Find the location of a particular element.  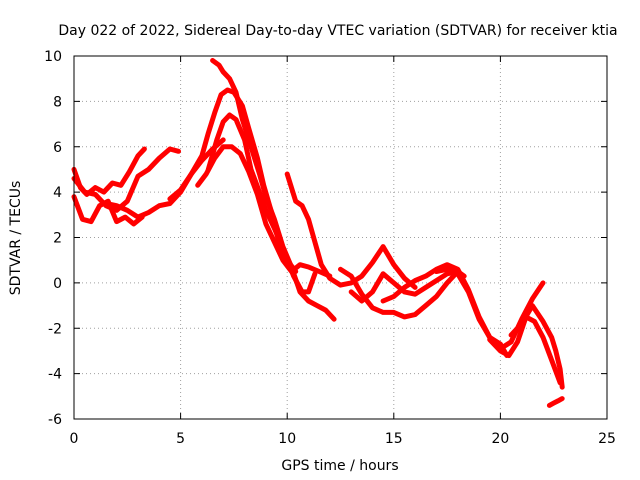

x-tick-label: 20 is located at coordinates (500, 439).